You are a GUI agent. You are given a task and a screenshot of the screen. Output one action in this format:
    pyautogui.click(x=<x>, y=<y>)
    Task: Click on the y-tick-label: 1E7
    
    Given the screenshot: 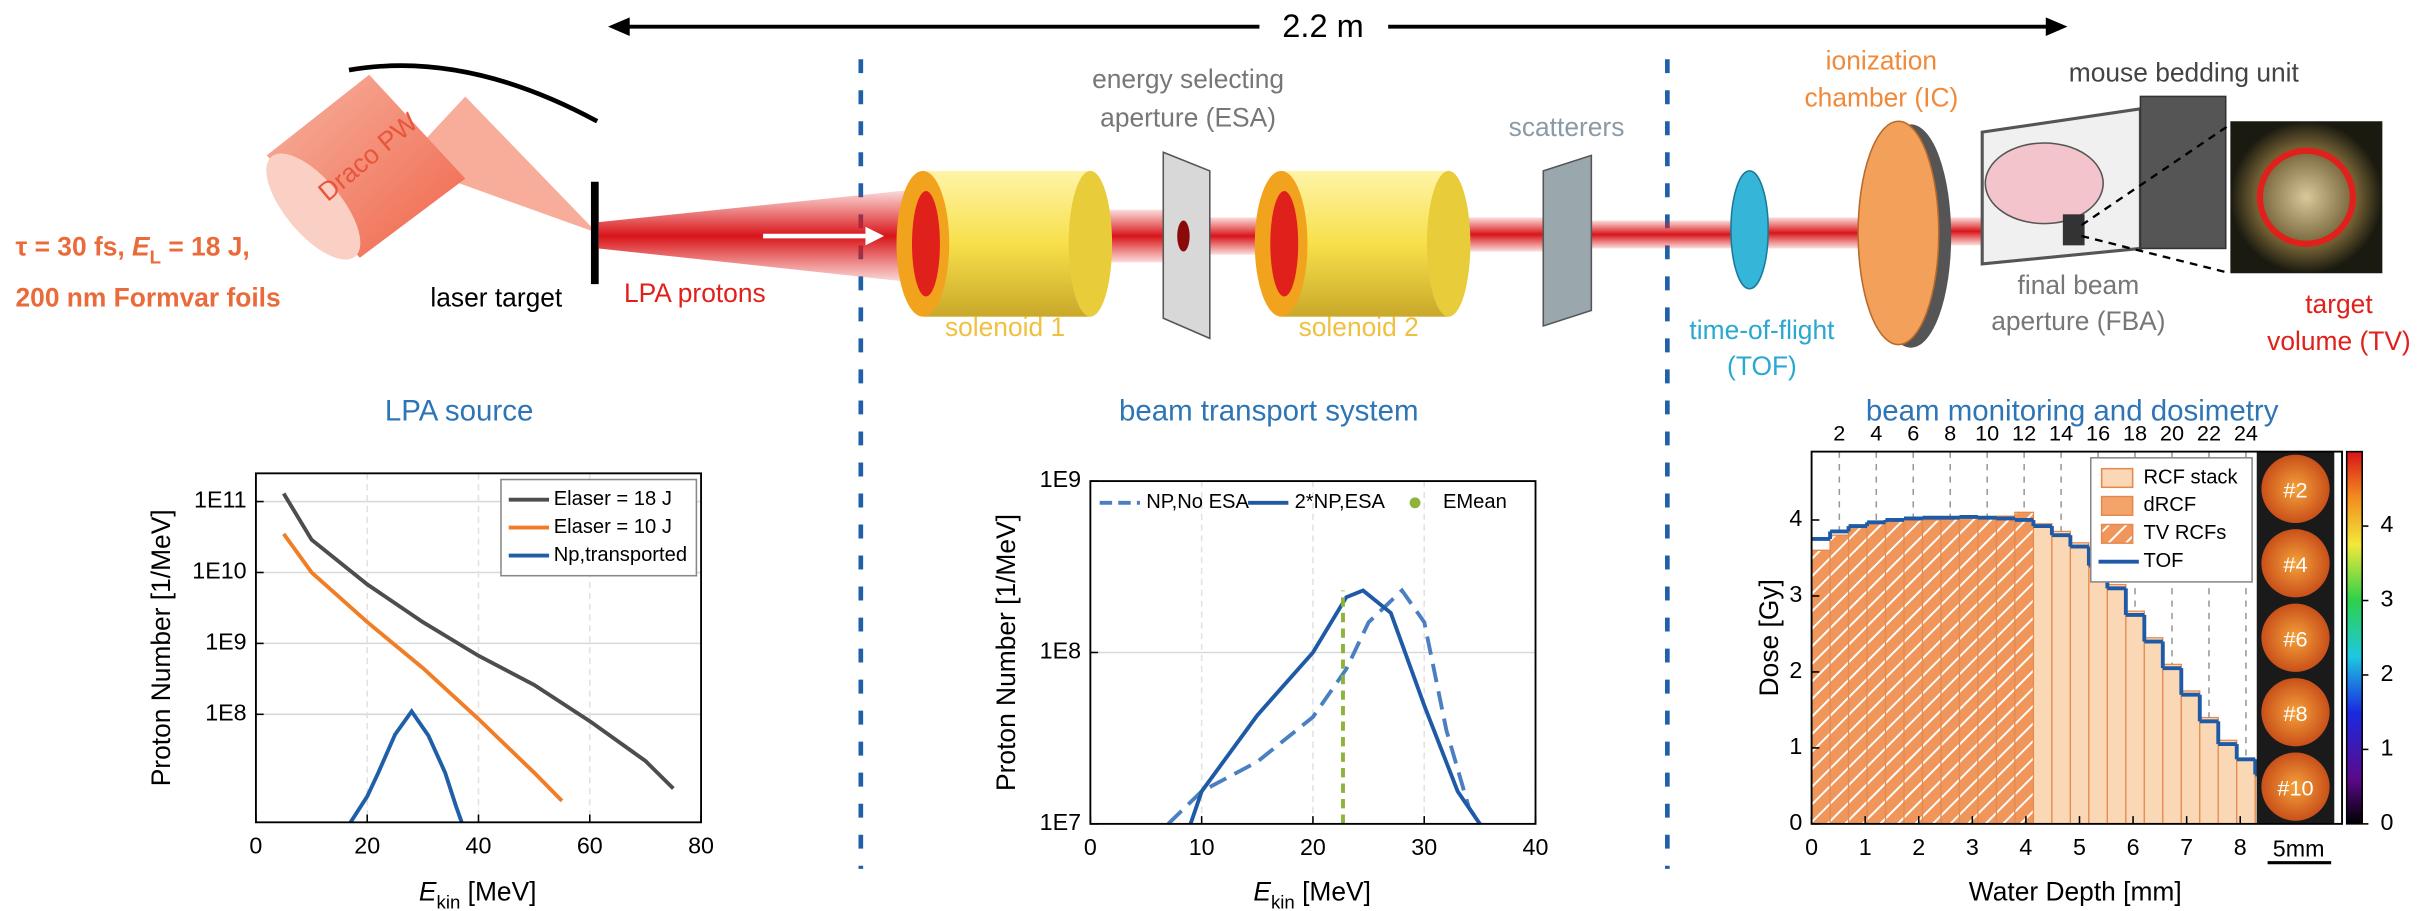 What is the action you would take?
    pyautogui.click(x=1060, y=822)
    